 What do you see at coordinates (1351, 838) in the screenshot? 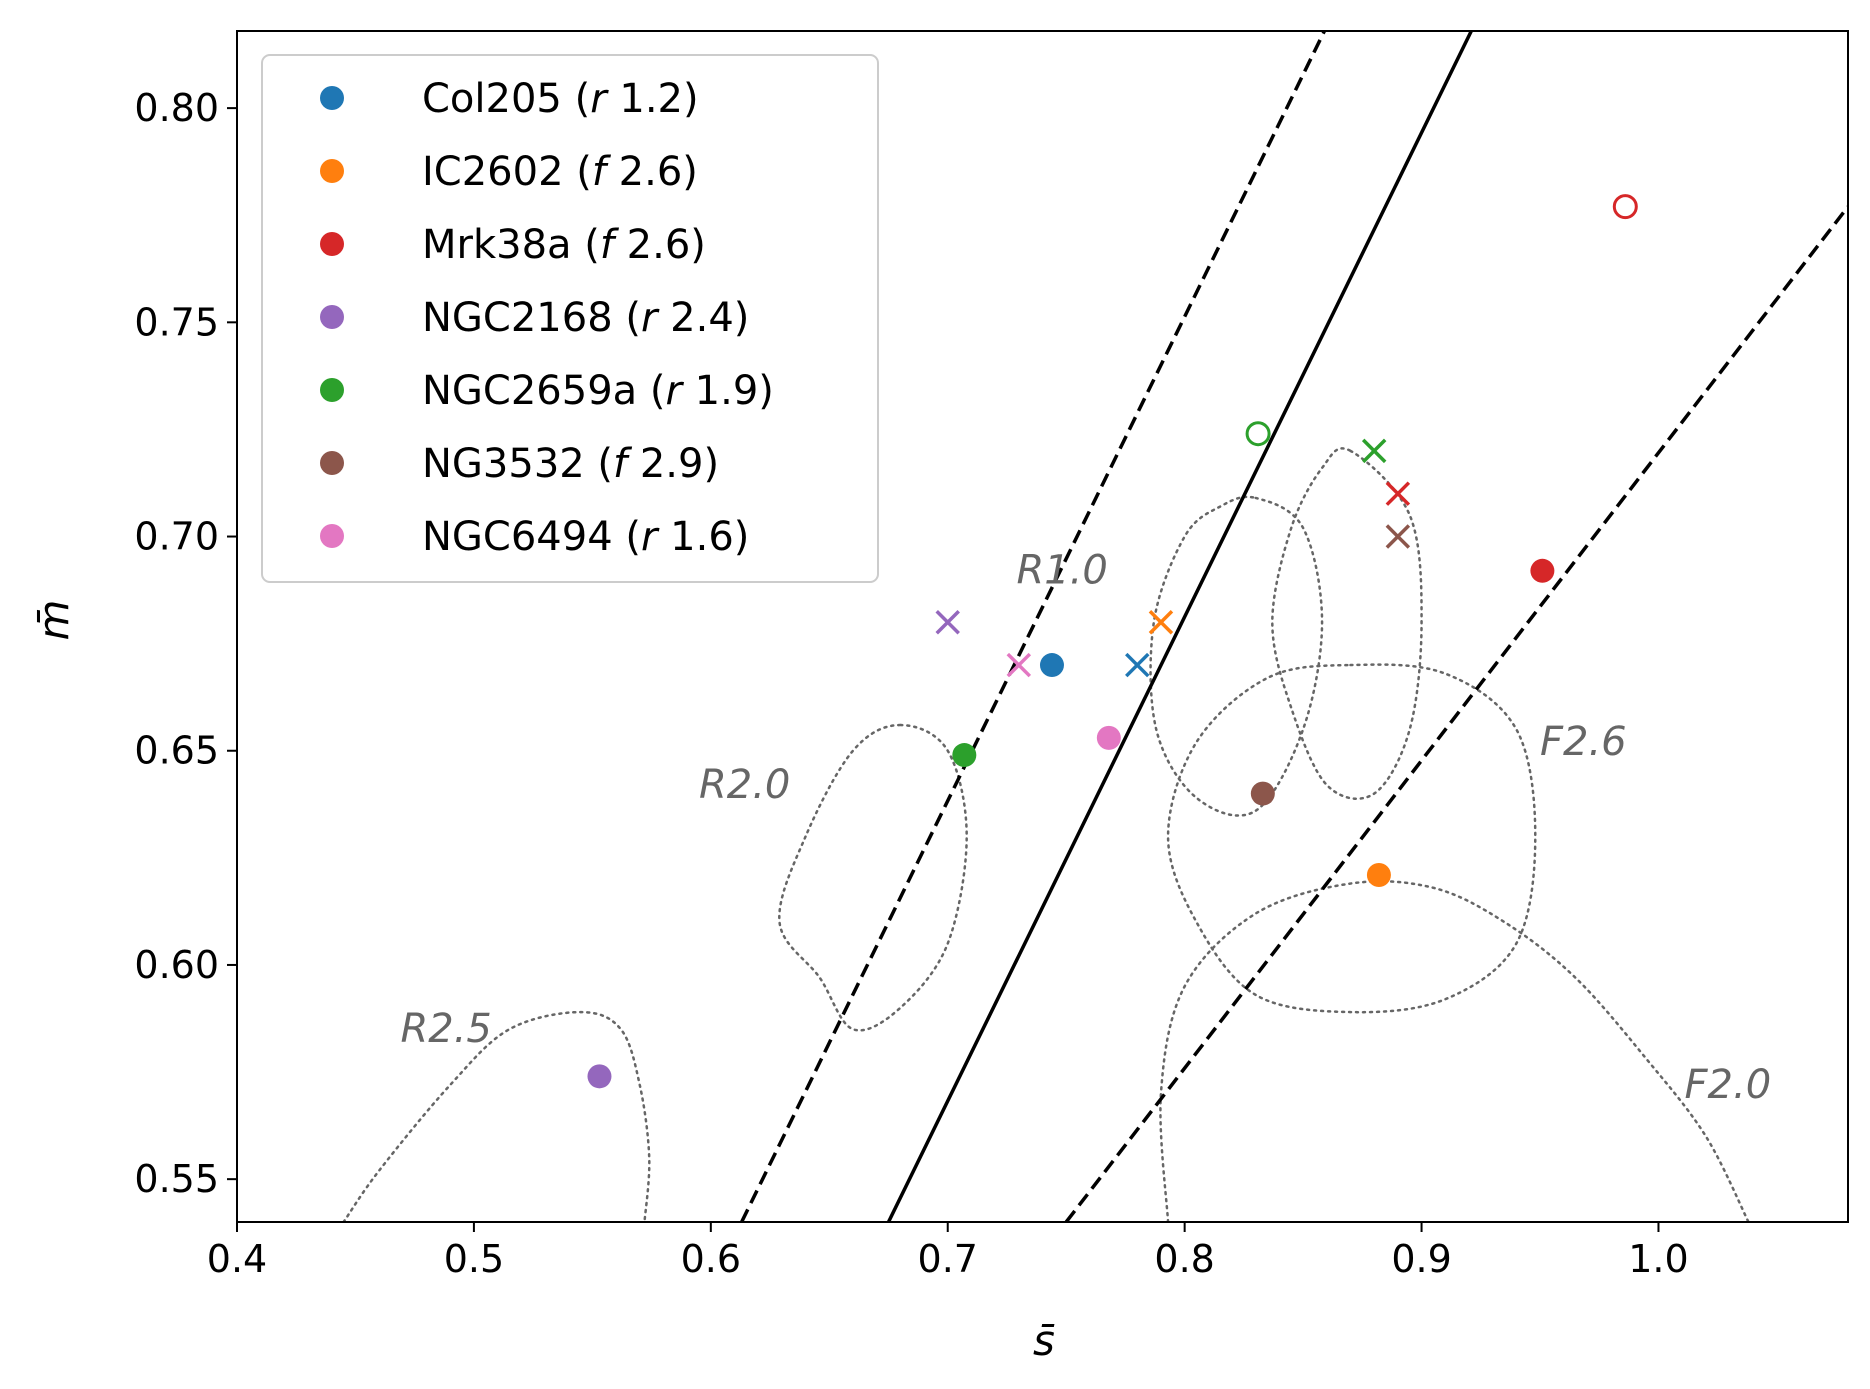
I see `contour-f26` at bounding box center [1351, 838].